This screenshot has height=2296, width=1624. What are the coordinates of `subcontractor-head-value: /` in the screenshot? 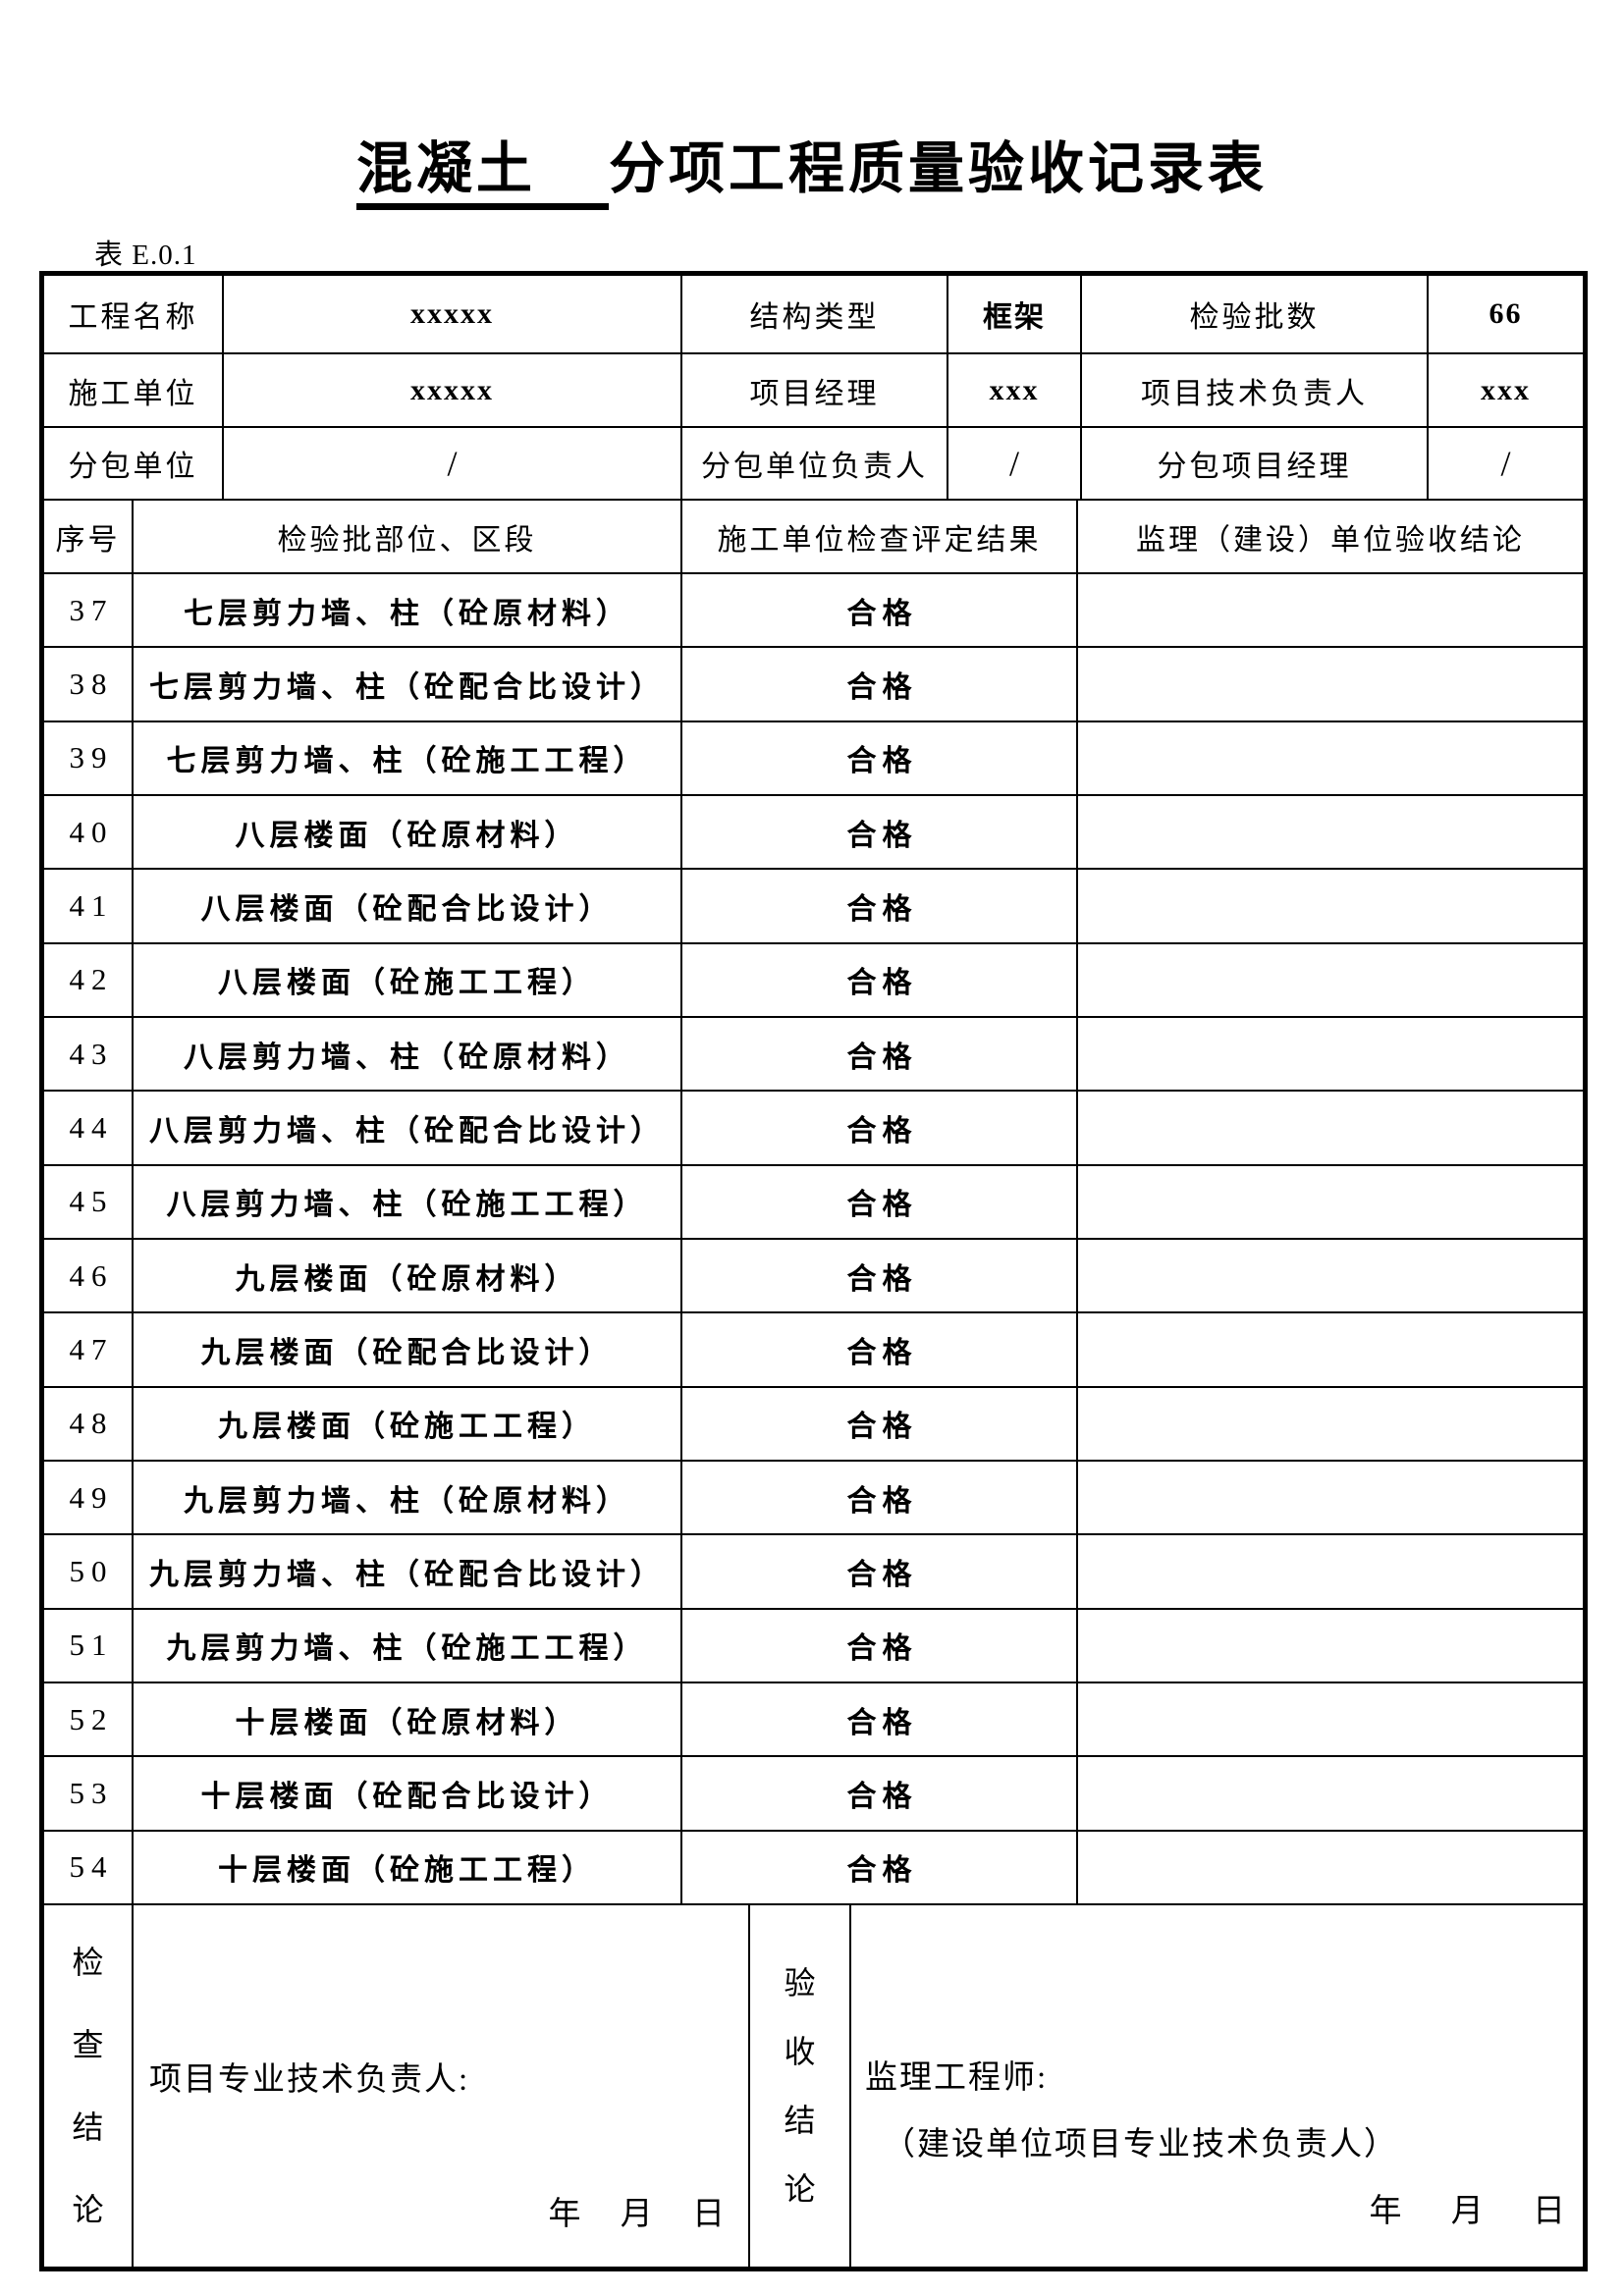 It's located at (1015, 463).